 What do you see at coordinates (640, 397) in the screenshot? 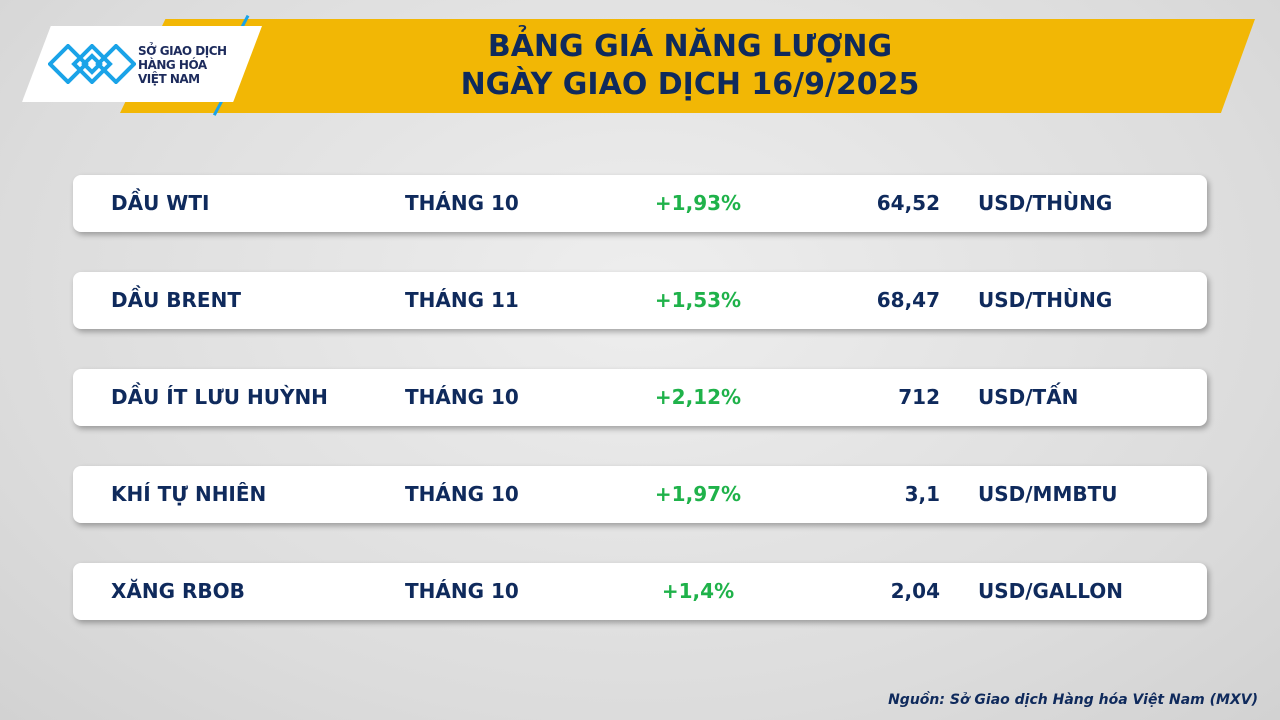
I see `price-row: DẦU ÍT LƯU HUỲNH THÁNG 10 +2,12% 712 USD/TẤN` at bounding box center [640, 397].